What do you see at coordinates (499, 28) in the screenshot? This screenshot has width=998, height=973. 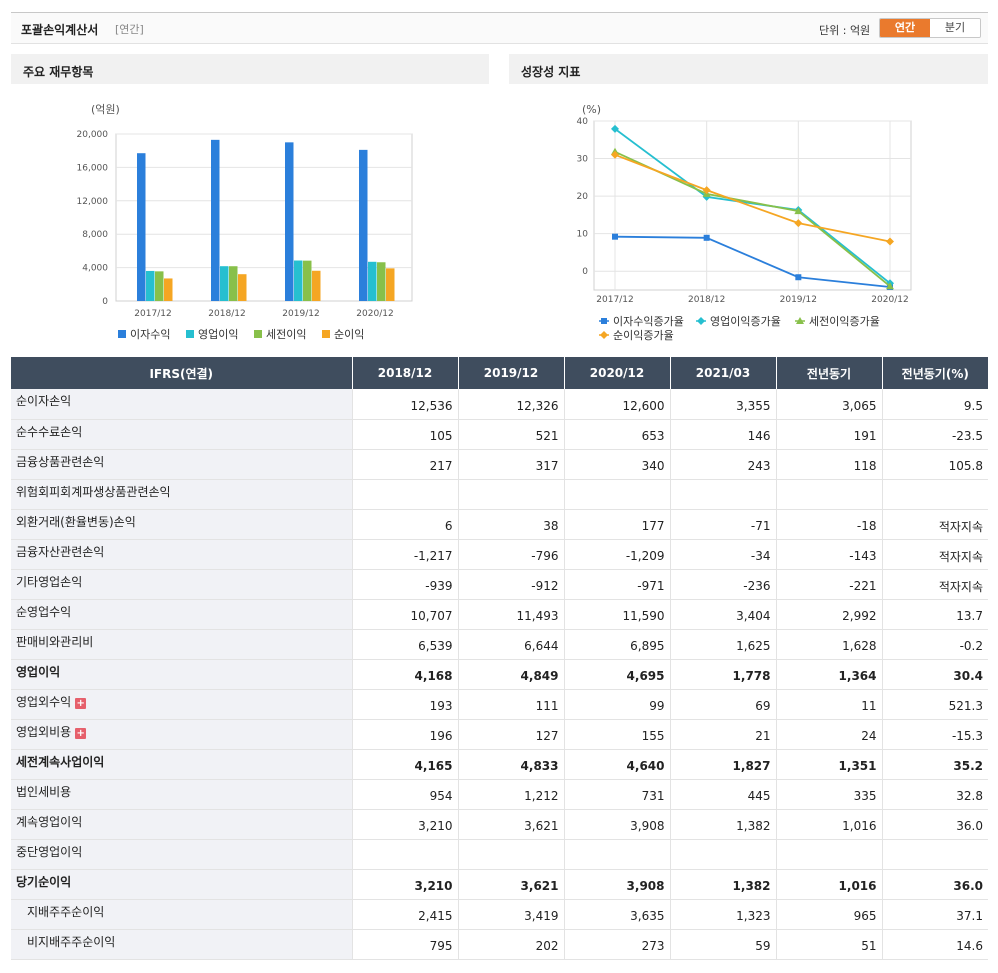 I see `statement-header: 포괄손익계산서 [연간] 단위 : 억원 연간 분기` at bounding box center [499, 28].